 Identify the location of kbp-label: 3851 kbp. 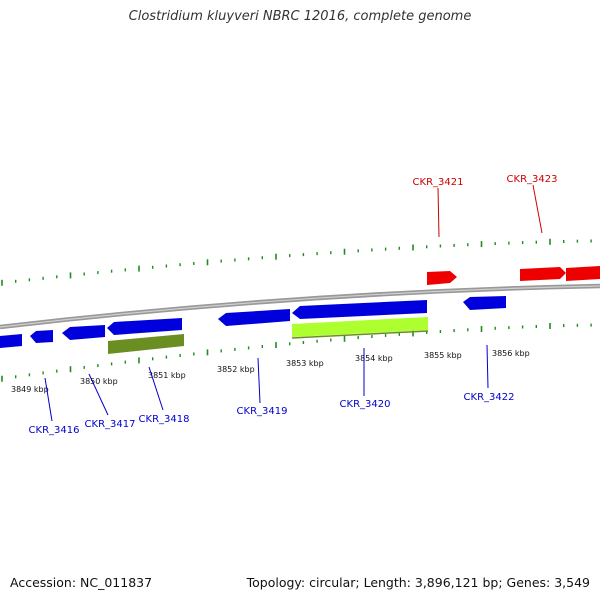
(167, 375).